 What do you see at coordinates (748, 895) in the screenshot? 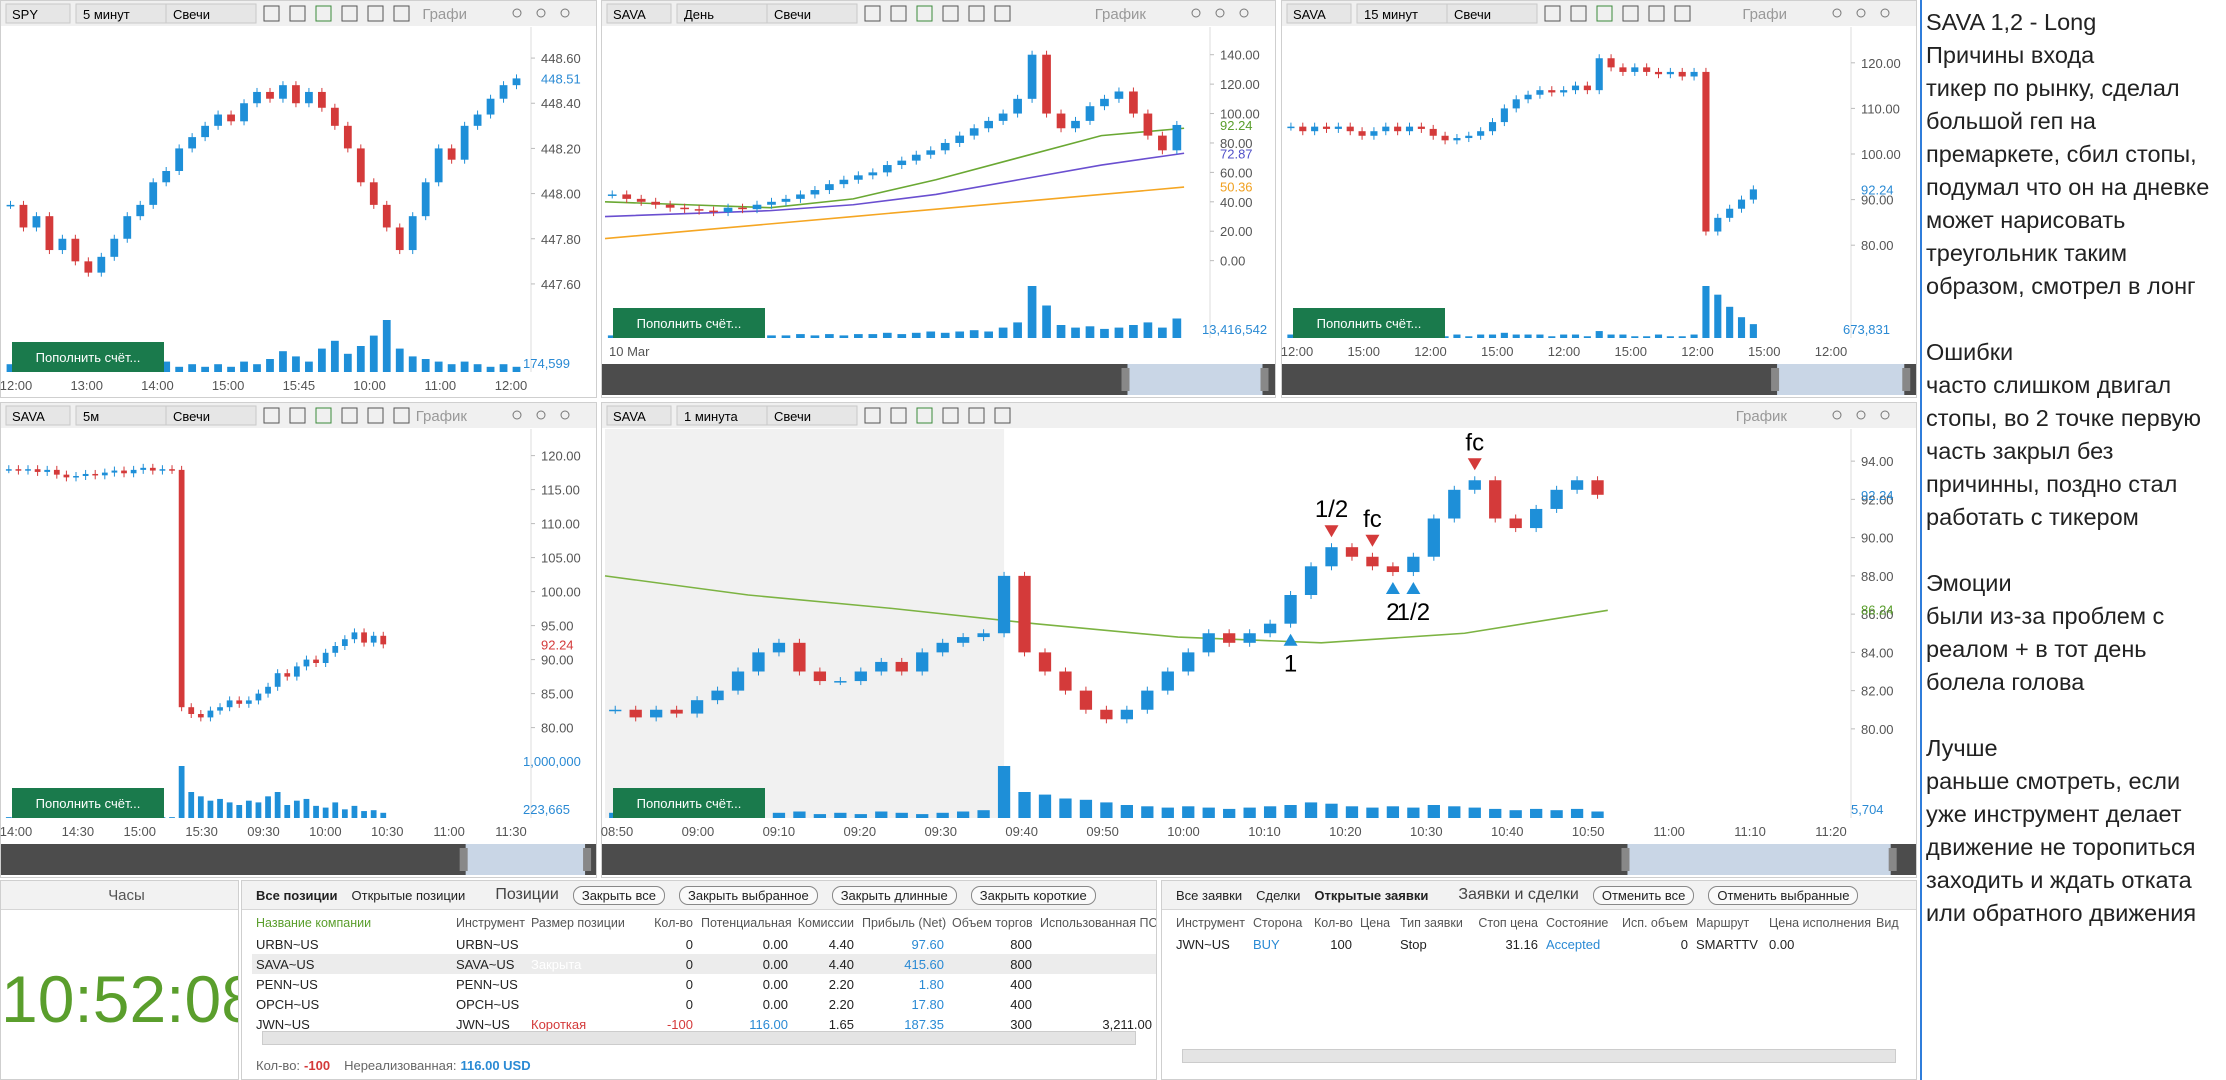
I see `button: Закрыть выбранное` at bounding box center [748, 895].